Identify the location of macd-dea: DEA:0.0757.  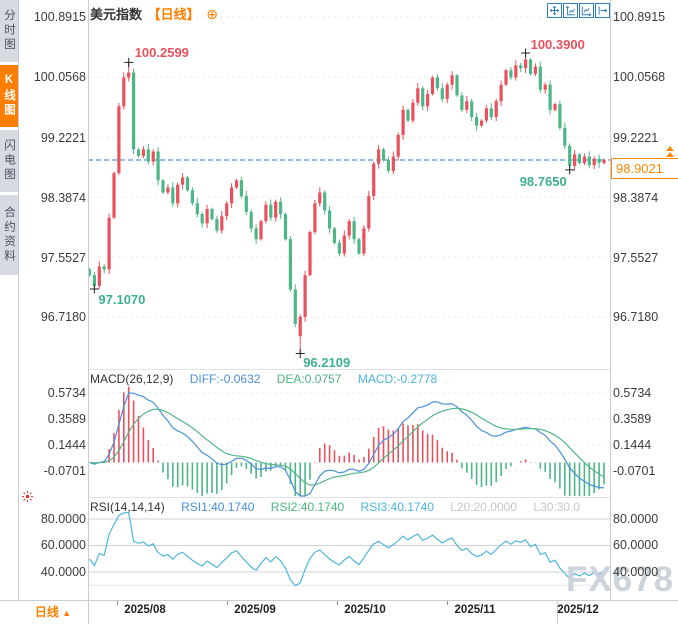
(309, 379).